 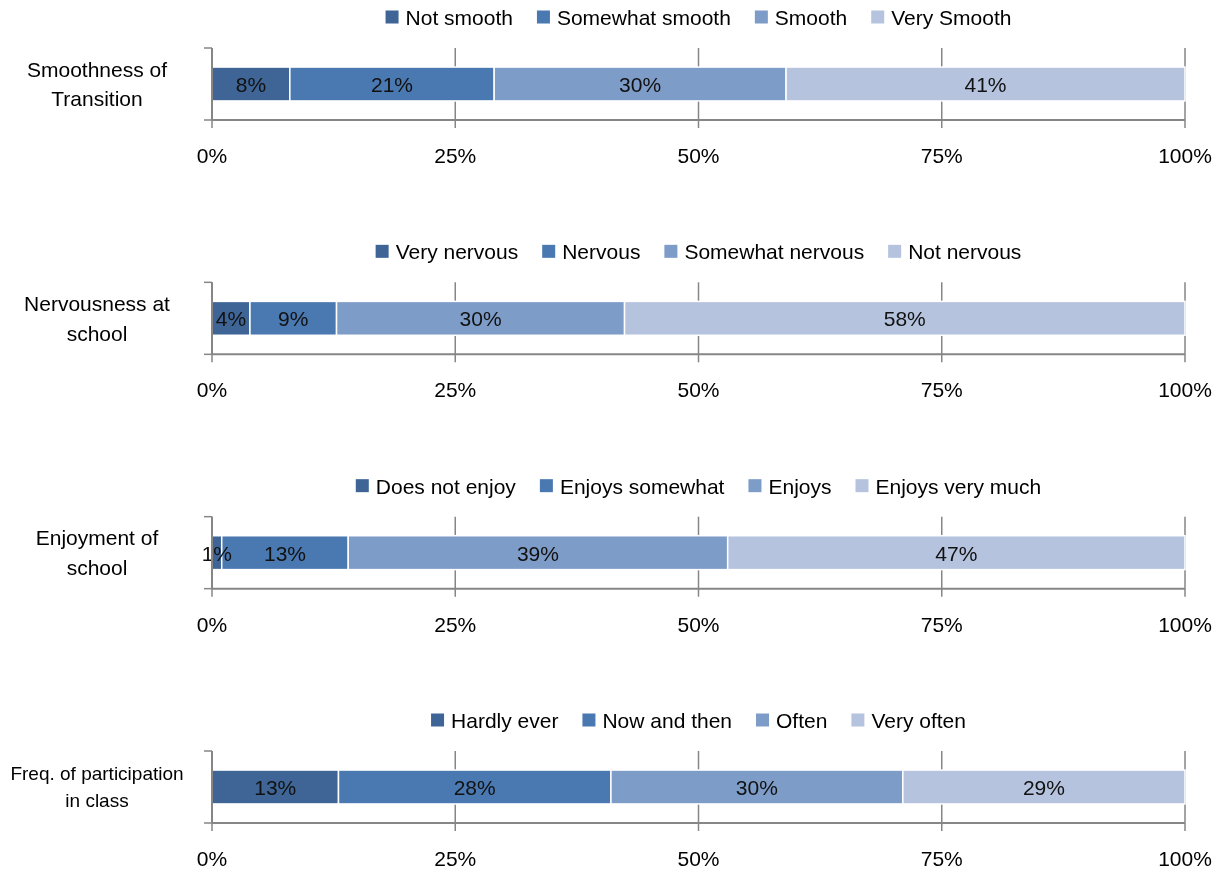 What do you see at coordinates (965, 251) in the screenshot?
I see `legend-label: Not nervous` at bounding box center [965, 251].